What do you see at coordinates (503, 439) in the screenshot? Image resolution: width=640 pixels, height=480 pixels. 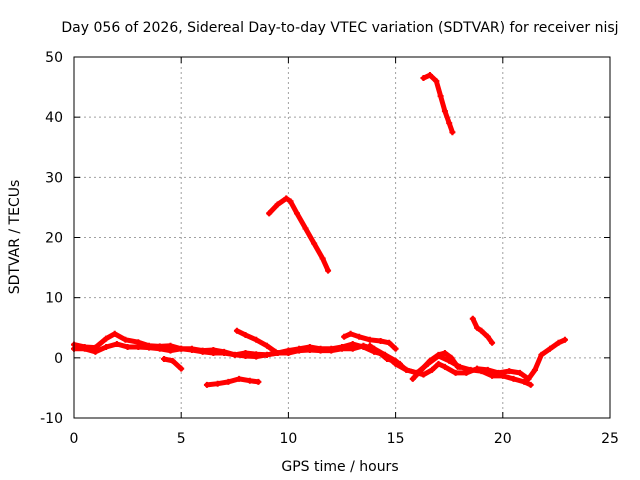 I see `x-tick-label: 20` at bounding box center [503, 439].